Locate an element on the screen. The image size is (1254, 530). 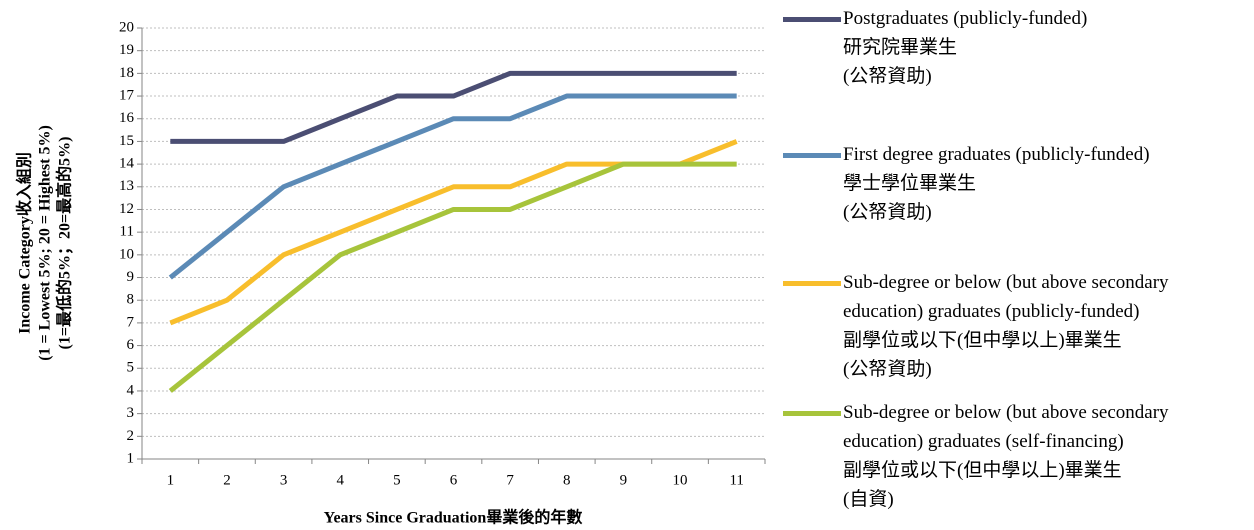
x-tick-label: 3 is located at coordinates (284, 480).